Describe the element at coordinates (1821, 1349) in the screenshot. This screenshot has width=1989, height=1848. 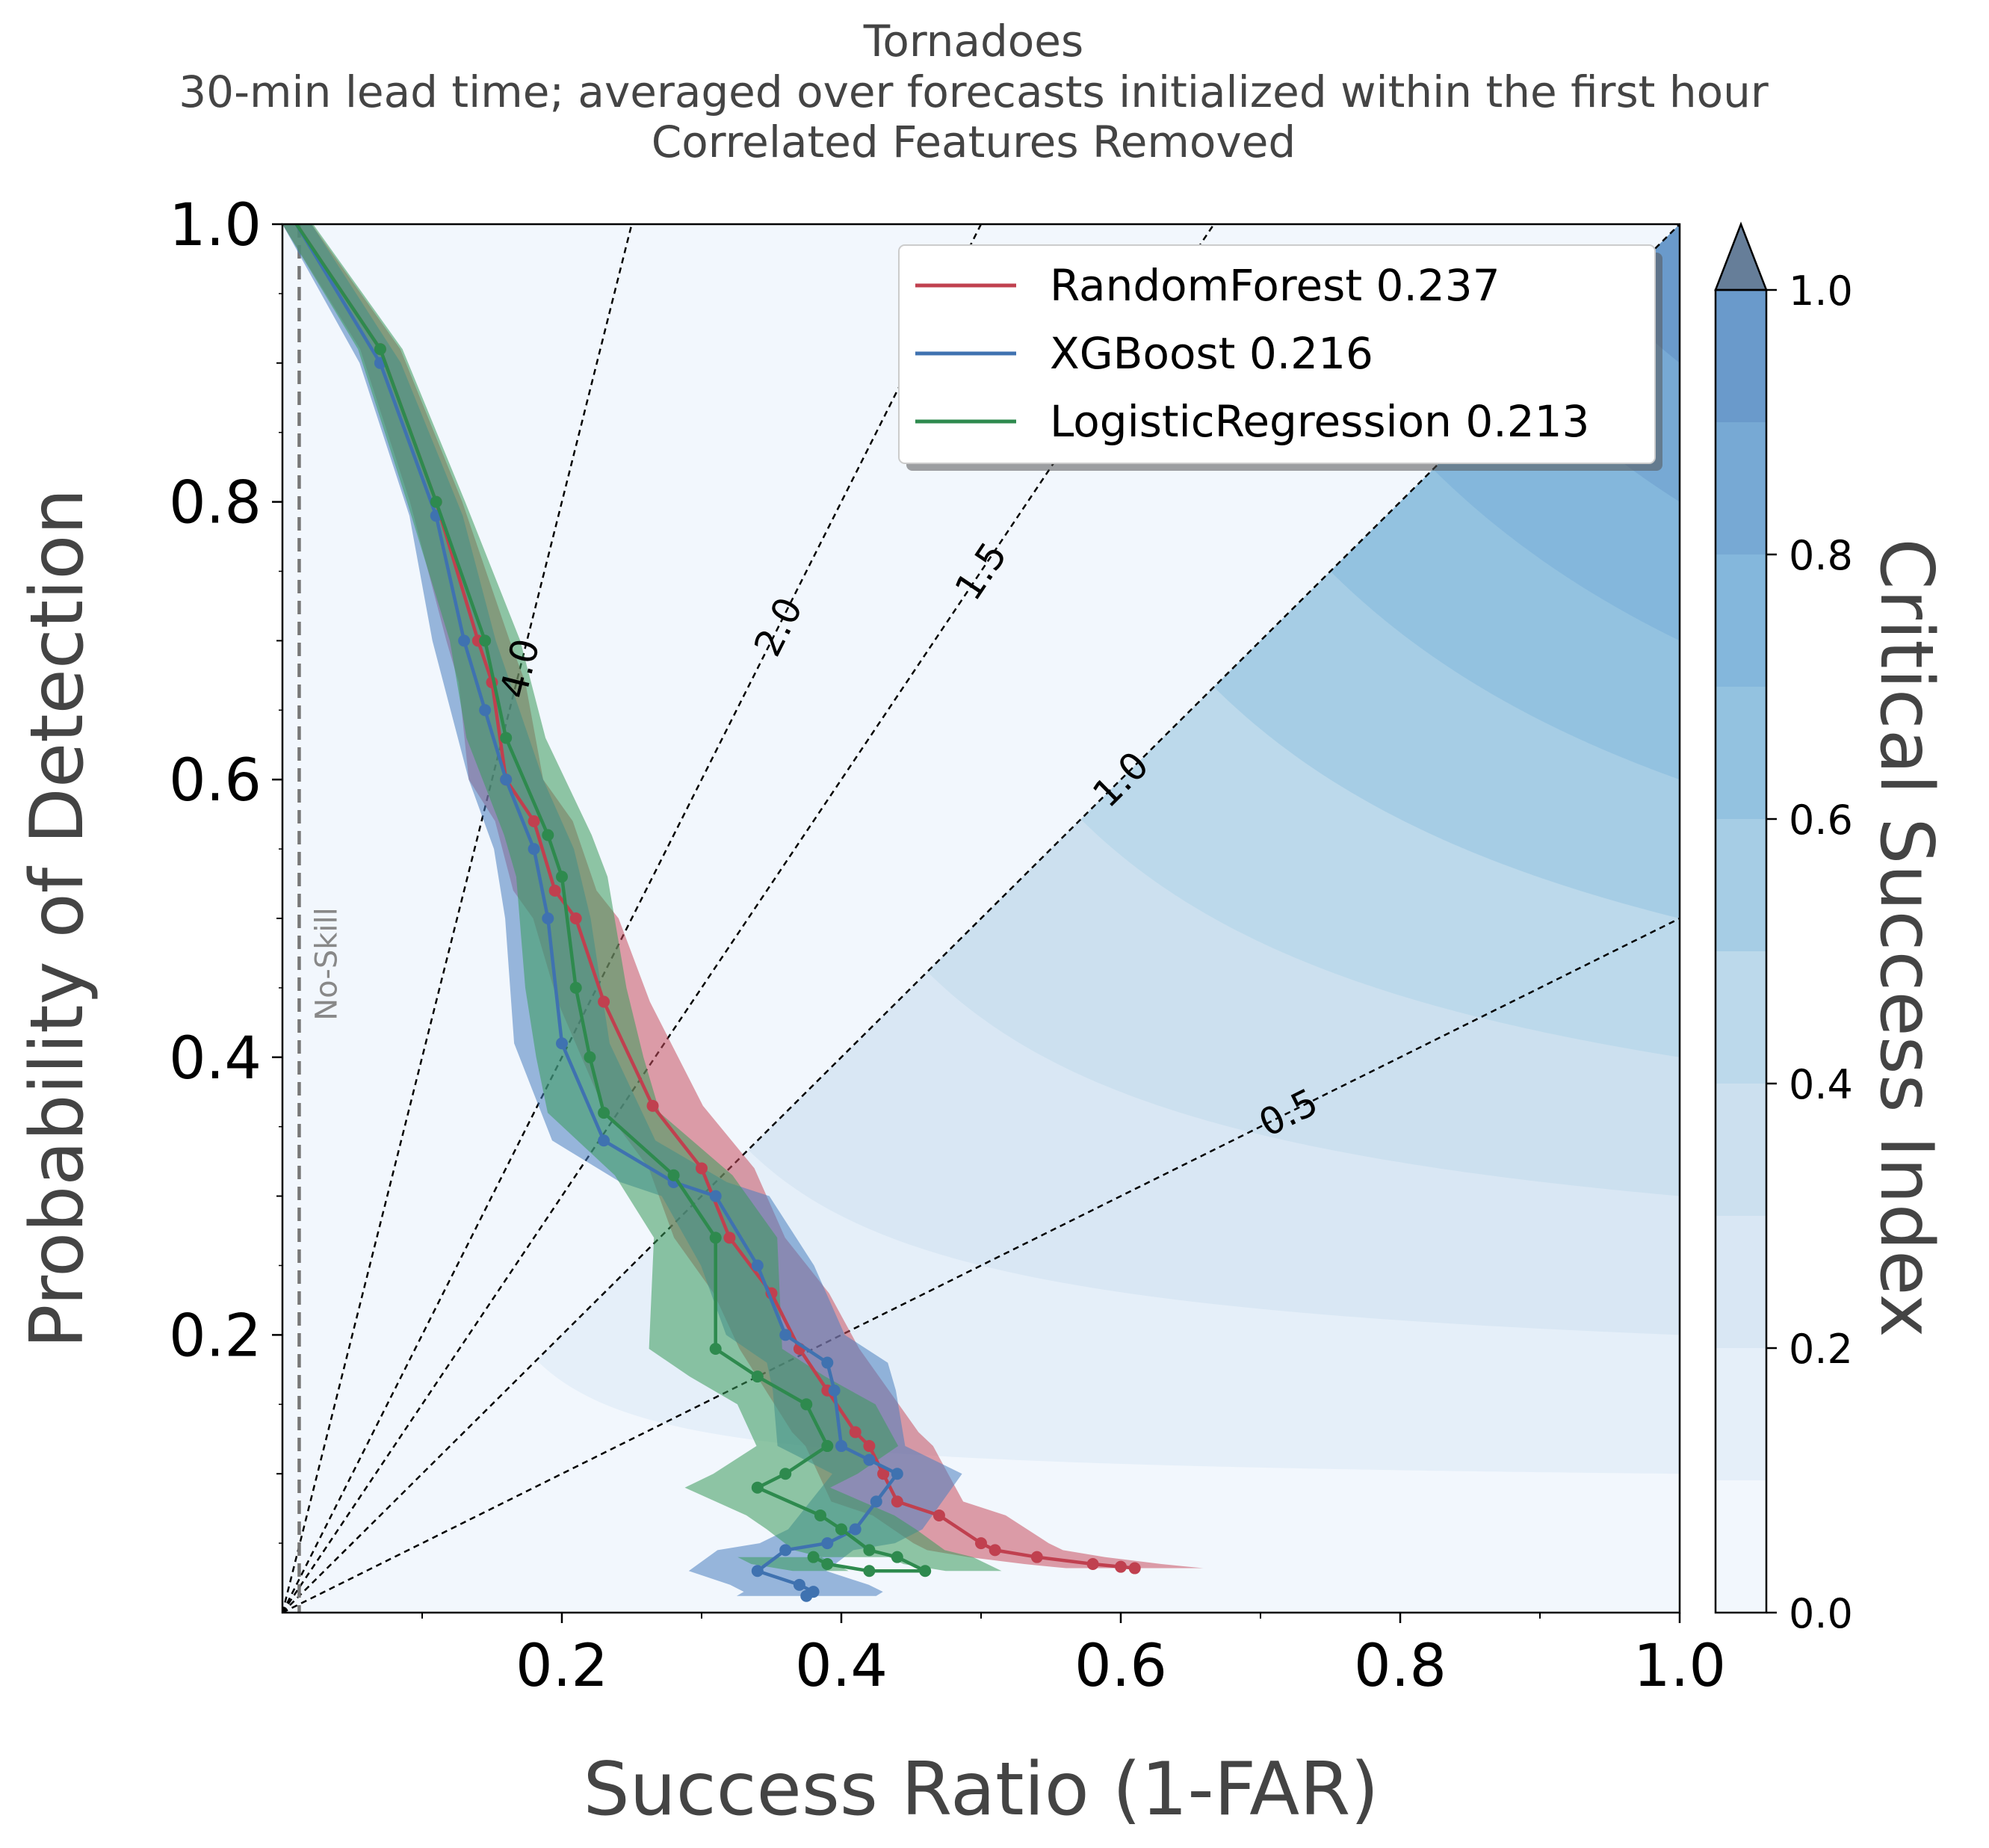
I see `colorbar-tick-label-1: 0.2` at that location.